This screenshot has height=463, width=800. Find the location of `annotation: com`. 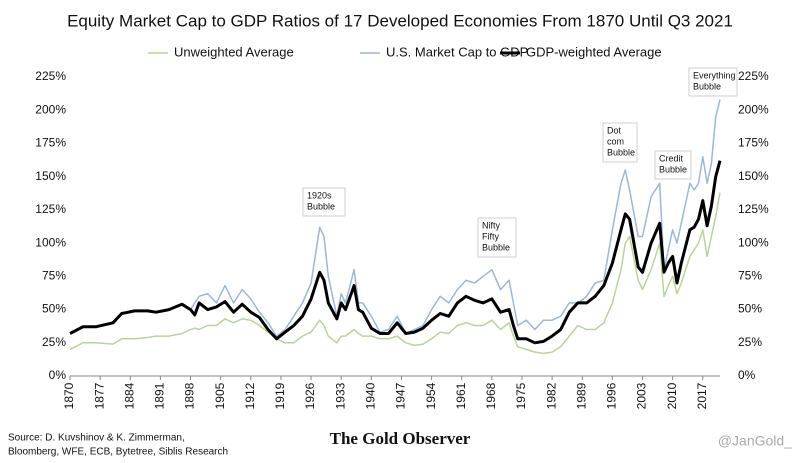

annotation: com is located at coordinates (615, 141).